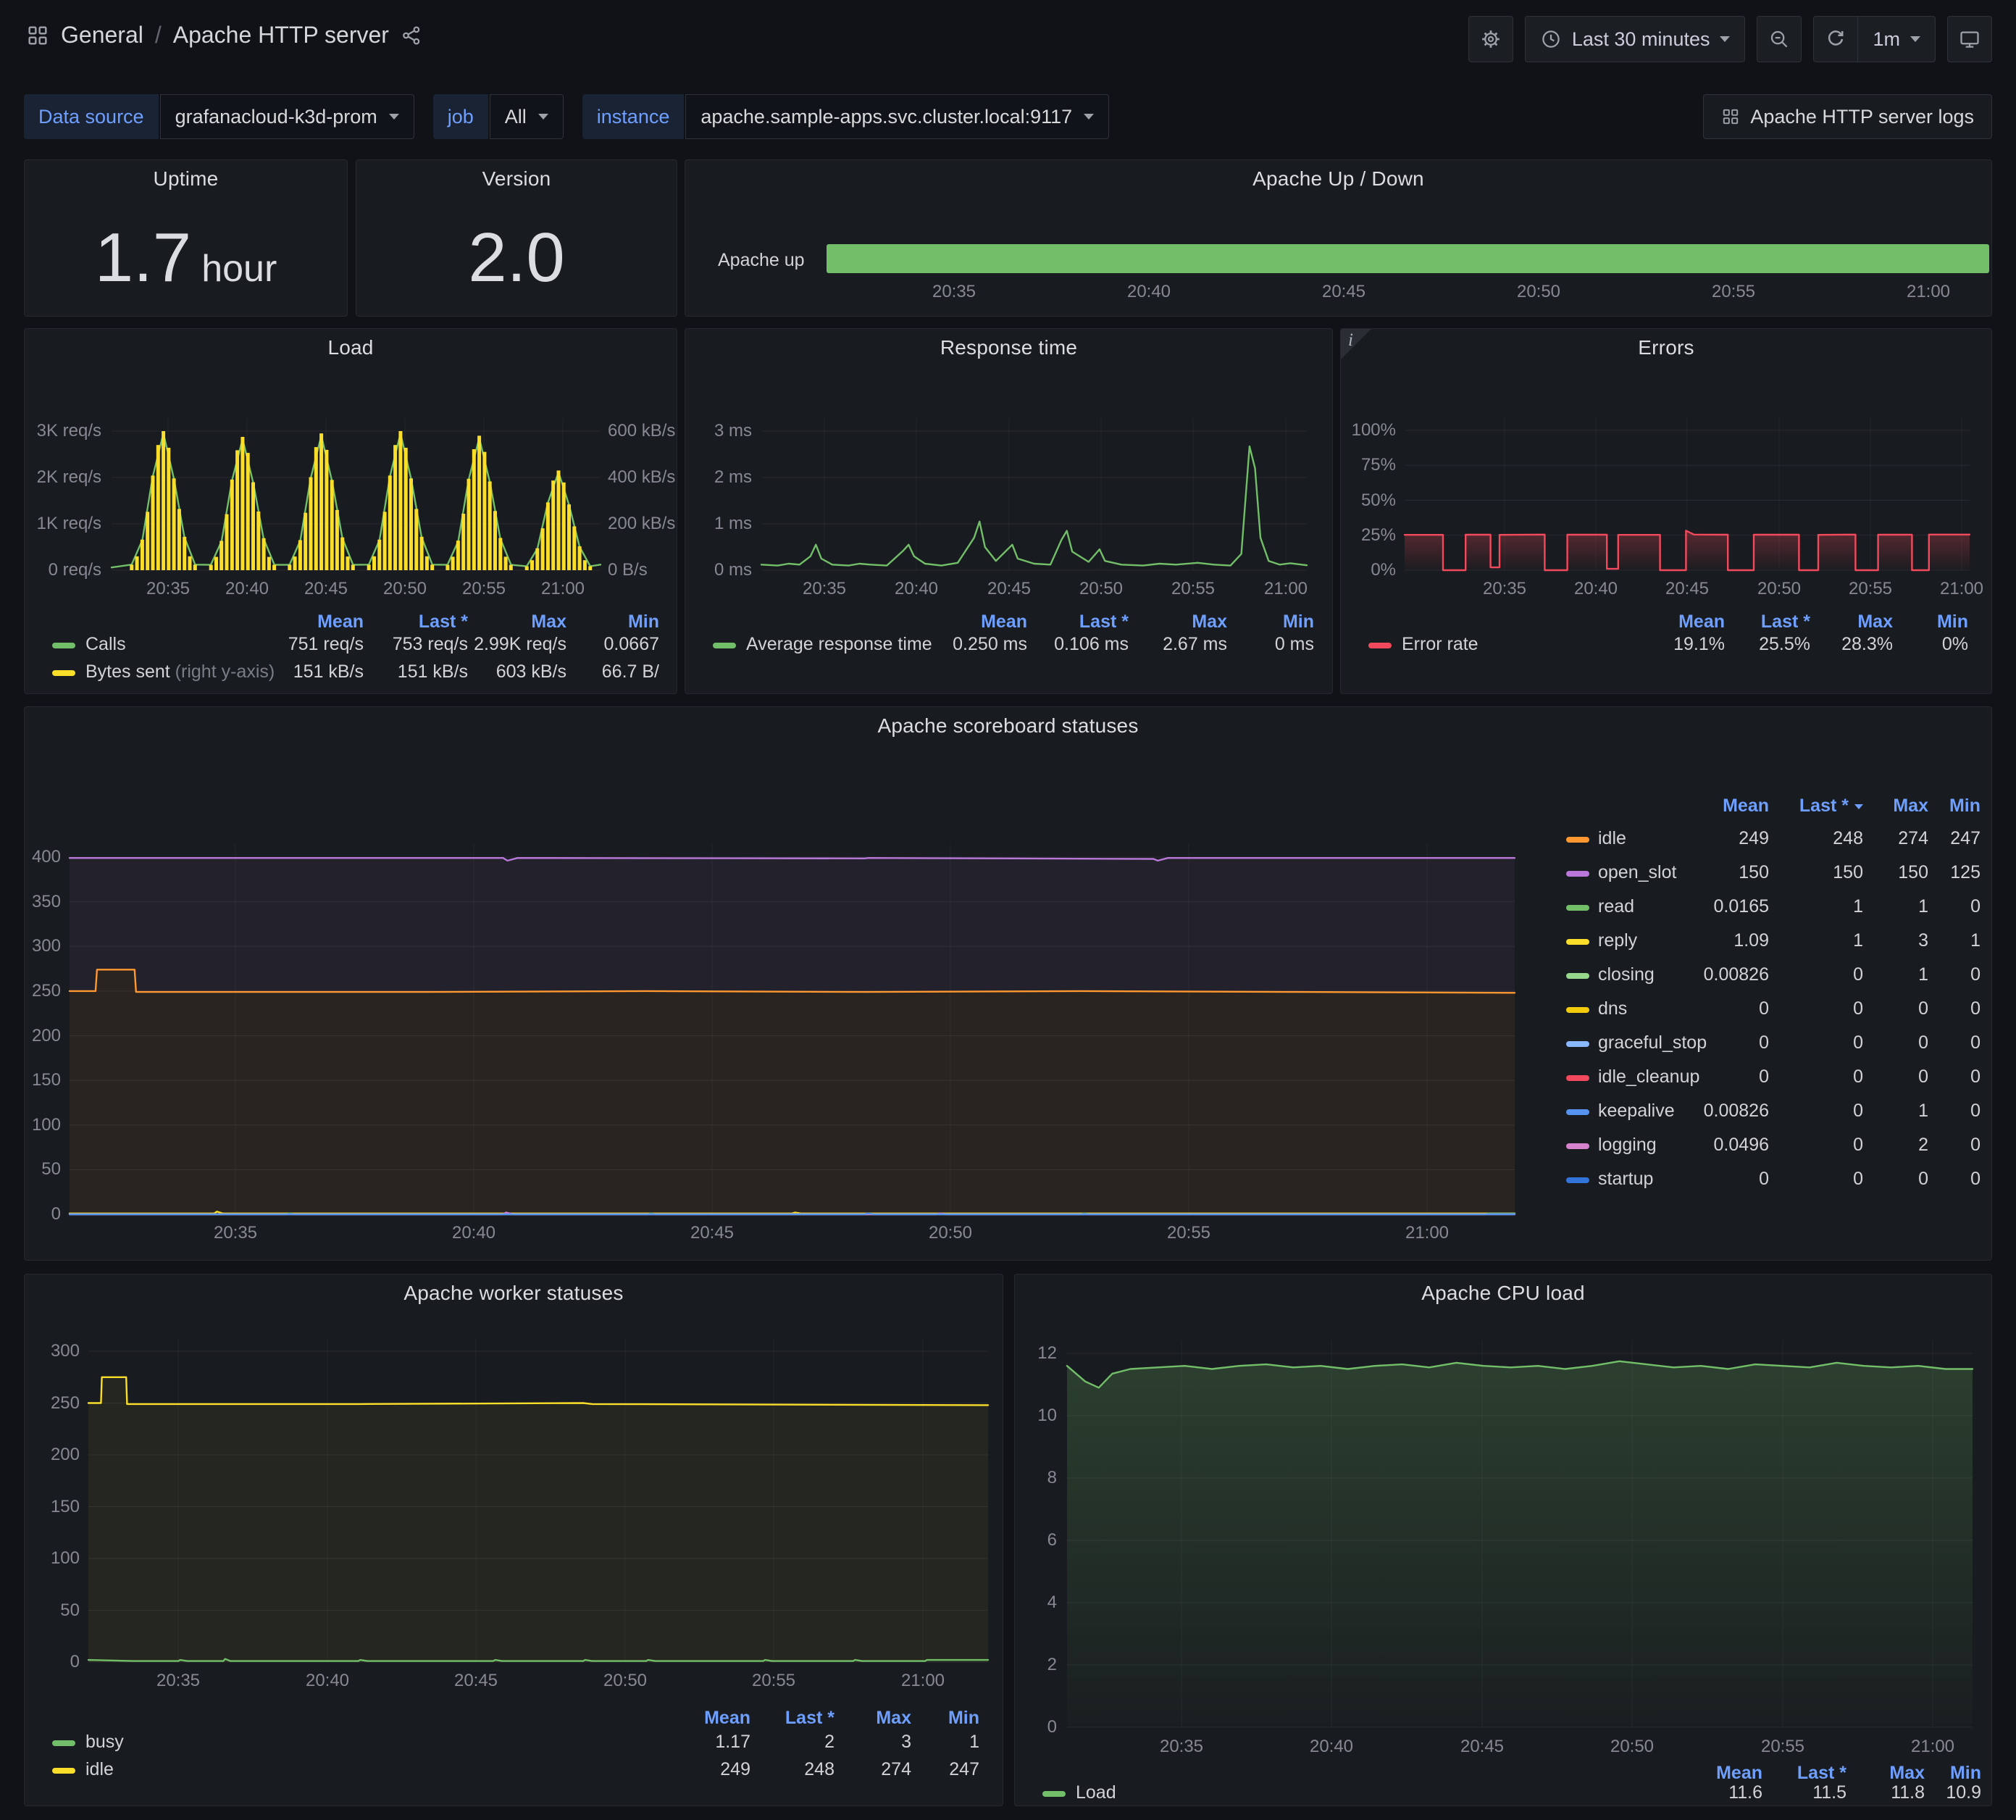 Image resolution: width=2016 pixels, height=1820 pixels. I want to click on panel-title: Errors, so click(1666, 347).